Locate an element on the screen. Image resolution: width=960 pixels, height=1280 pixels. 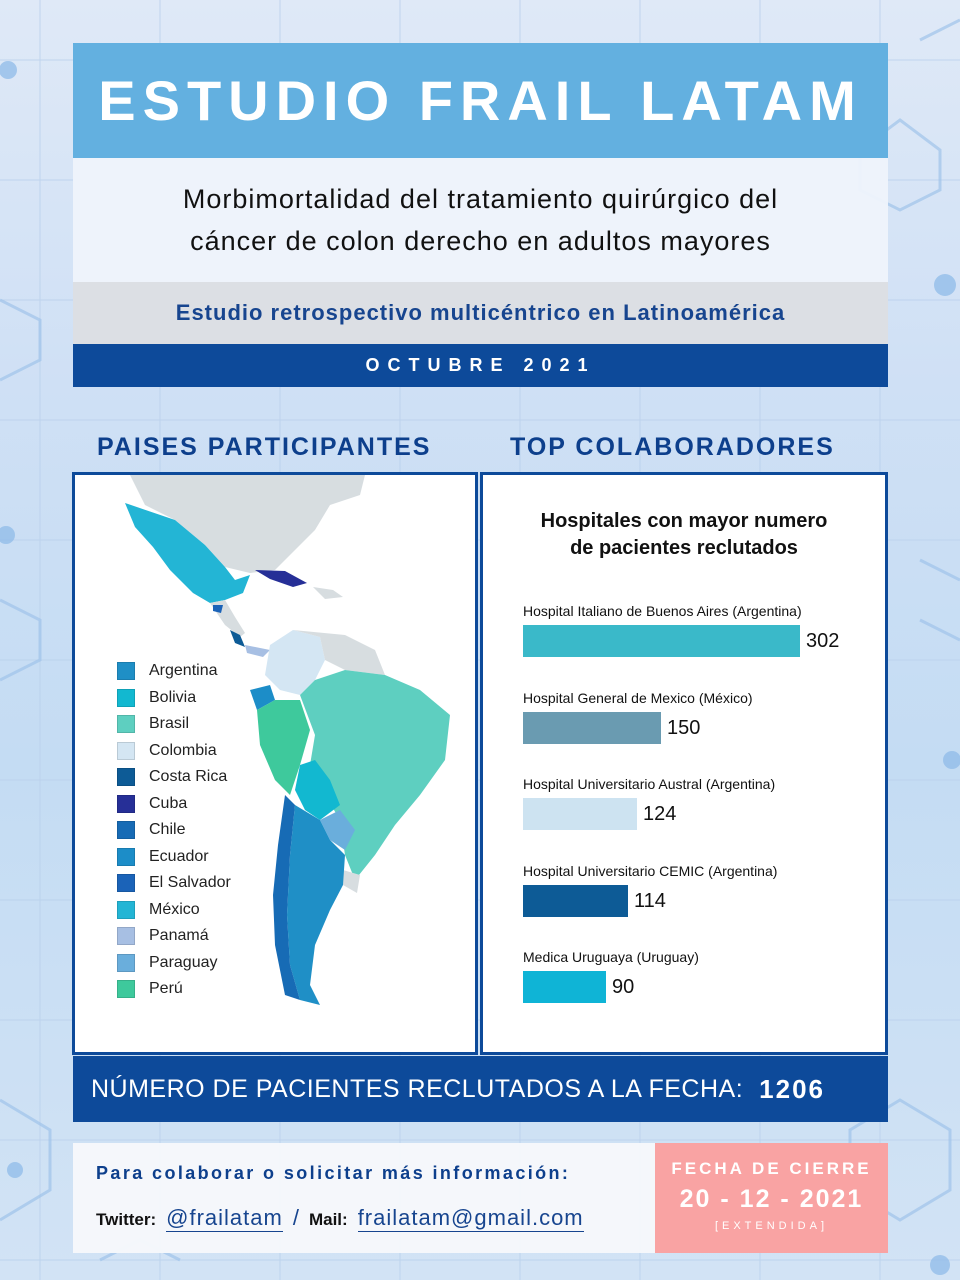
legend-label: Paraguay is located at coordinates (183, 962).